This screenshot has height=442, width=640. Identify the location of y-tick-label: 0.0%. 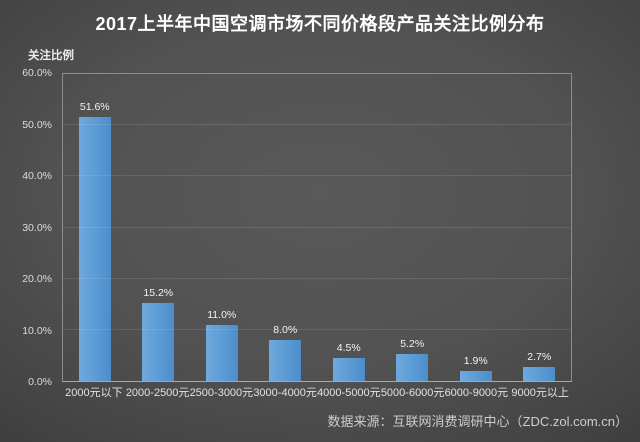
(40, 382).